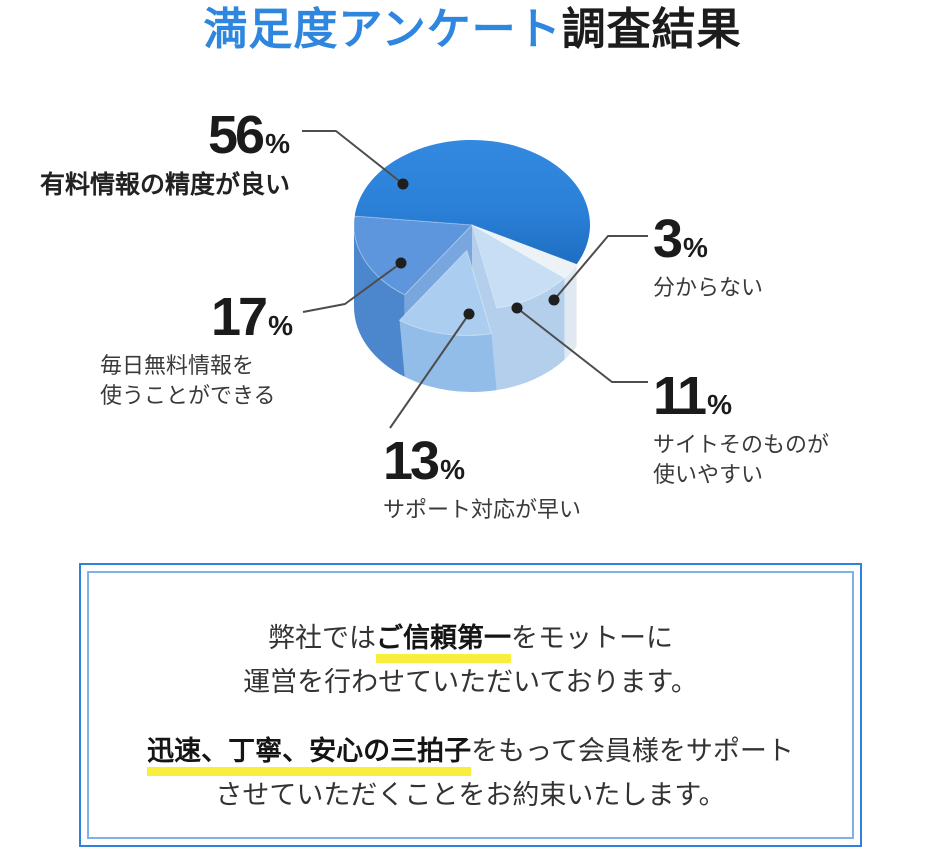 The image size is (945, 857). I want to click on p1-line2-text: 運営を行わせていただいております。, so click(470, 681).